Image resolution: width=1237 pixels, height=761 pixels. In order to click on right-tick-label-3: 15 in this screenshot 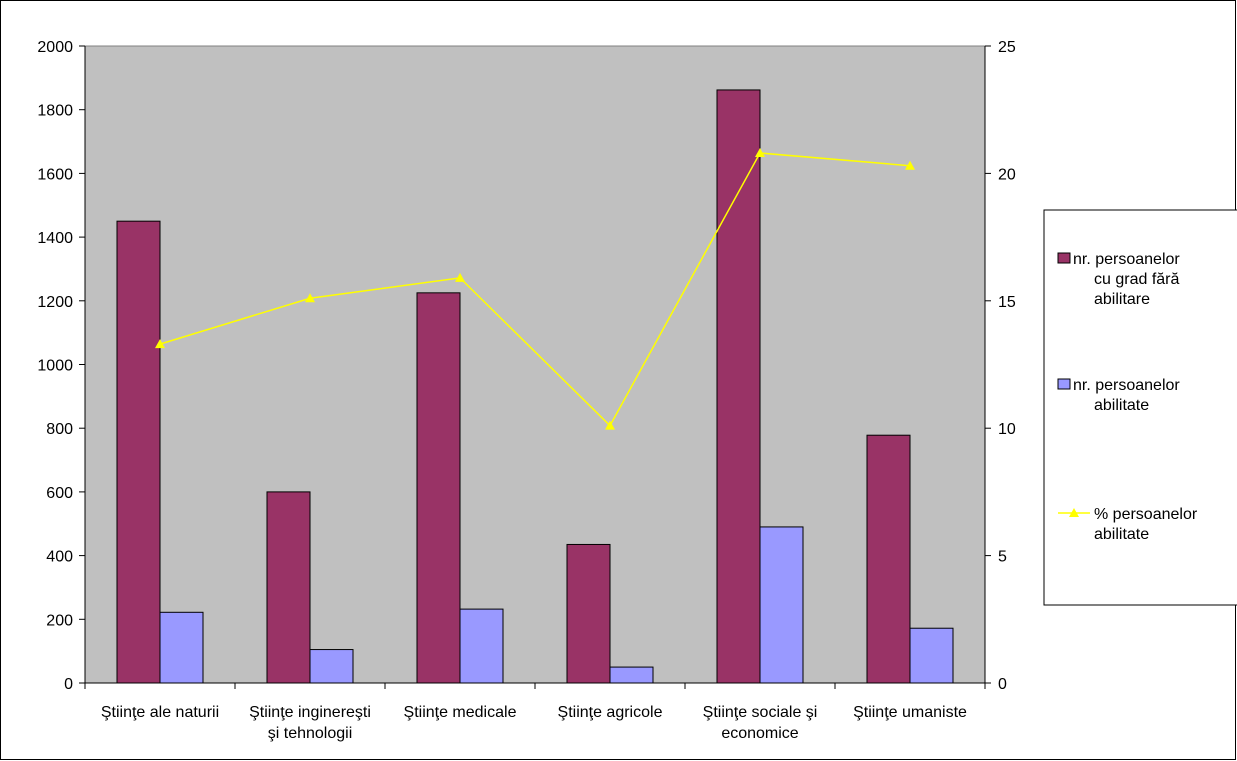, I will do `click(1007, 302)`.